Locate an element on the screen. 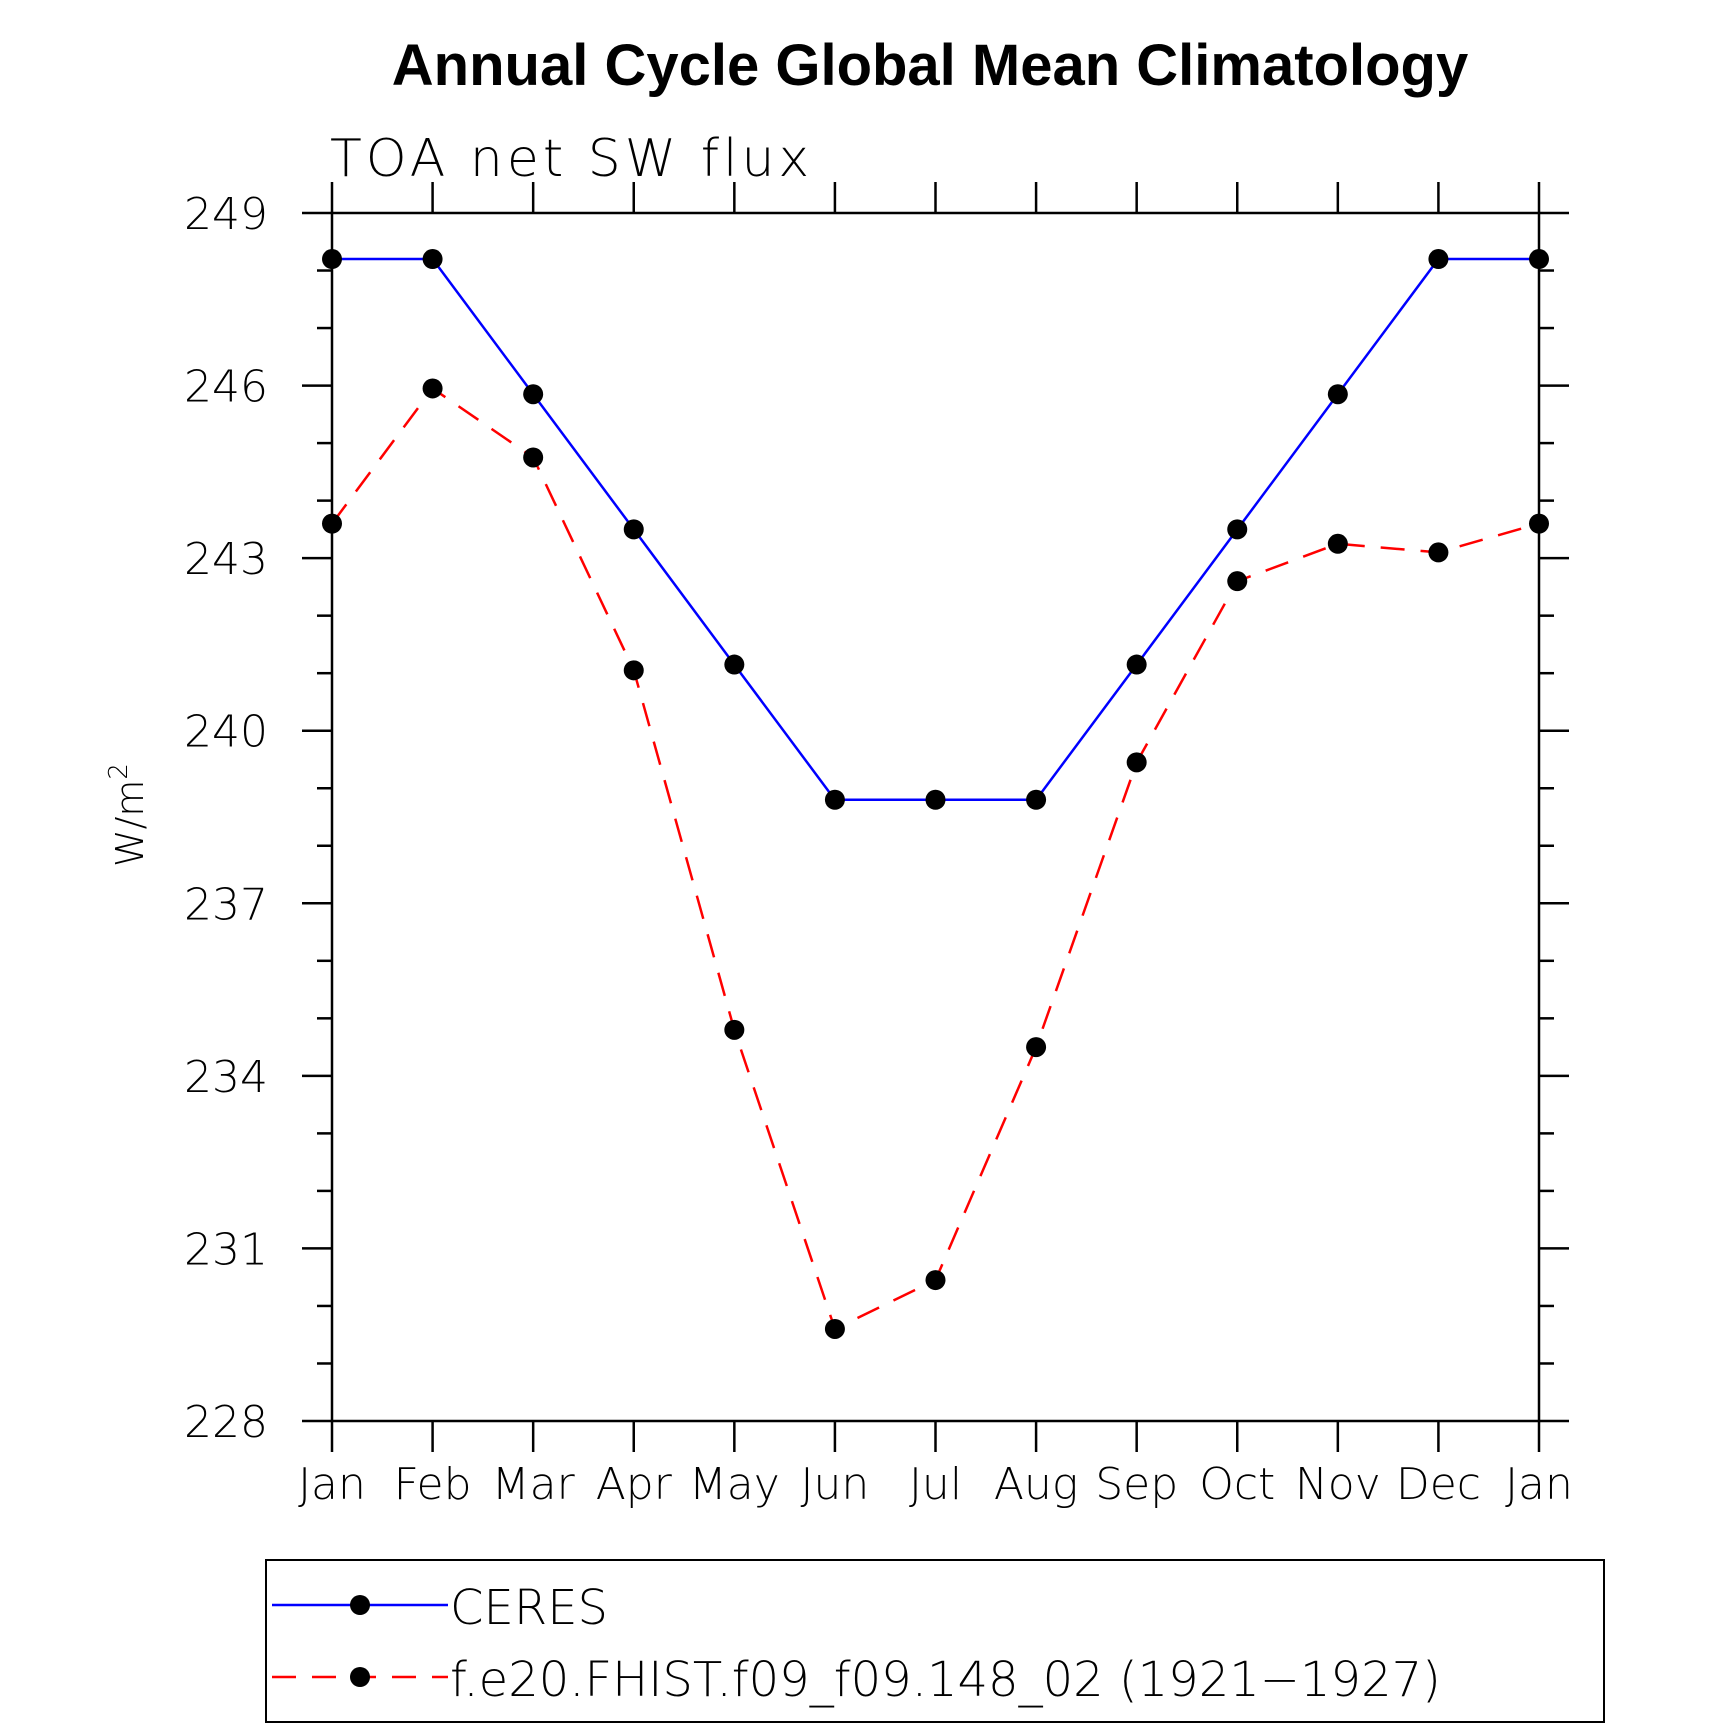 The height and width of the screenshot is (1729, 1710). chart-subtitle: TOA net SW flux is located at coordinates (571, 159).